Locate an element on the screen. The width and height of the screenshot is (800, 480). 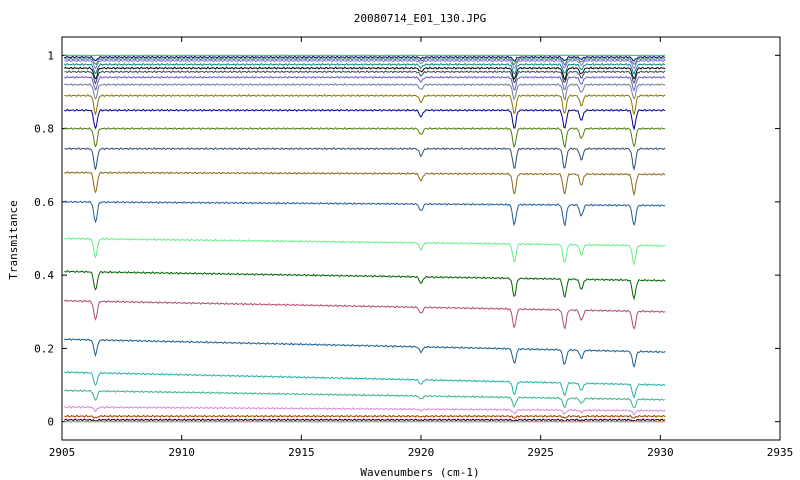
y-tick-label: 0.2 is located at coordinates (44, 348).